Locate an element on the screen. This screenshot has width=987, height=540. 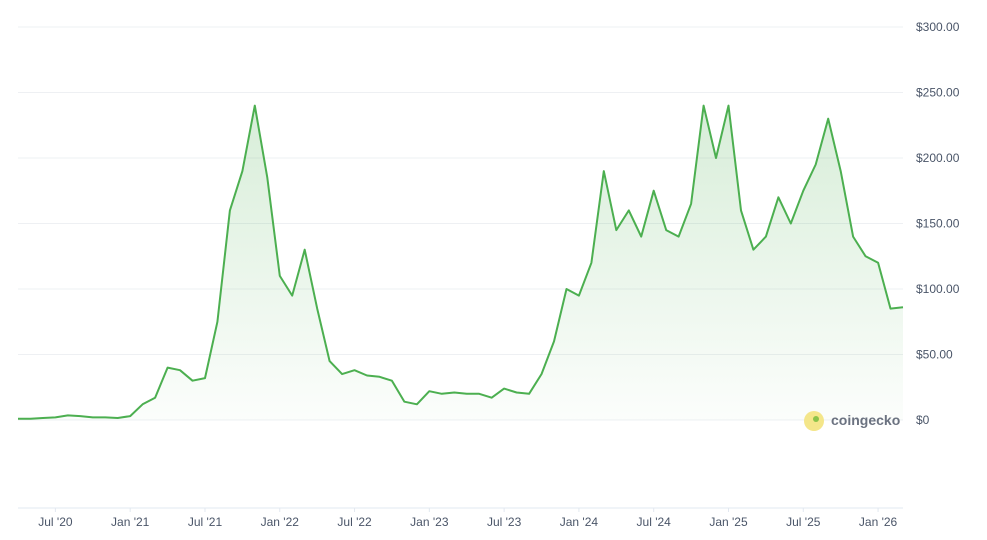
y-tick-label: $150.00 is located at coordinates (938, 224).